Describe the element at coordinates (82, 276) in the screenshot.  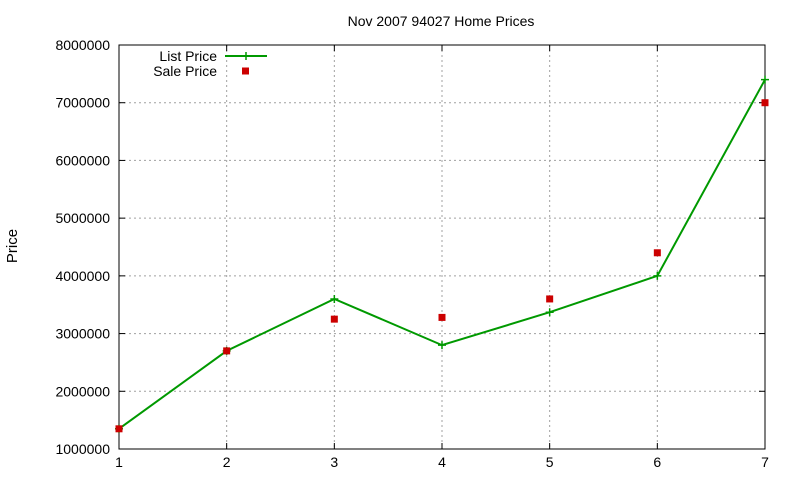
I see `y-tick-label: 4000000` at that location.